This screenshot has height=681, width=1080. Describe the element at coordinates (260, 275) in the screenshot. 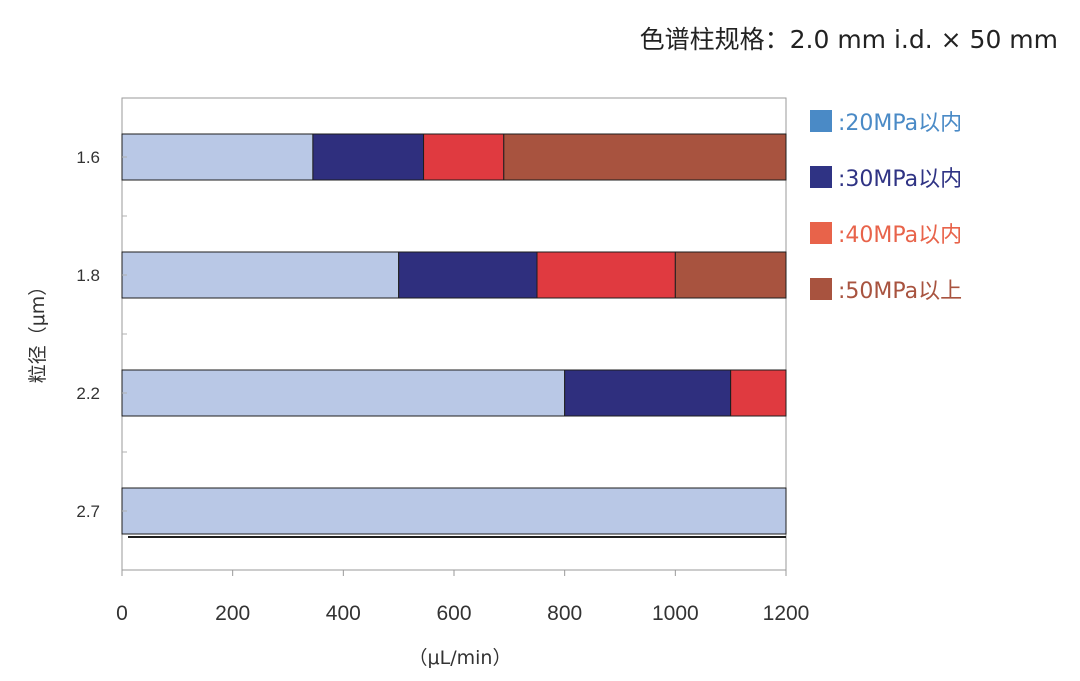

I see `bar-segment-1.8-series-1` at that location.